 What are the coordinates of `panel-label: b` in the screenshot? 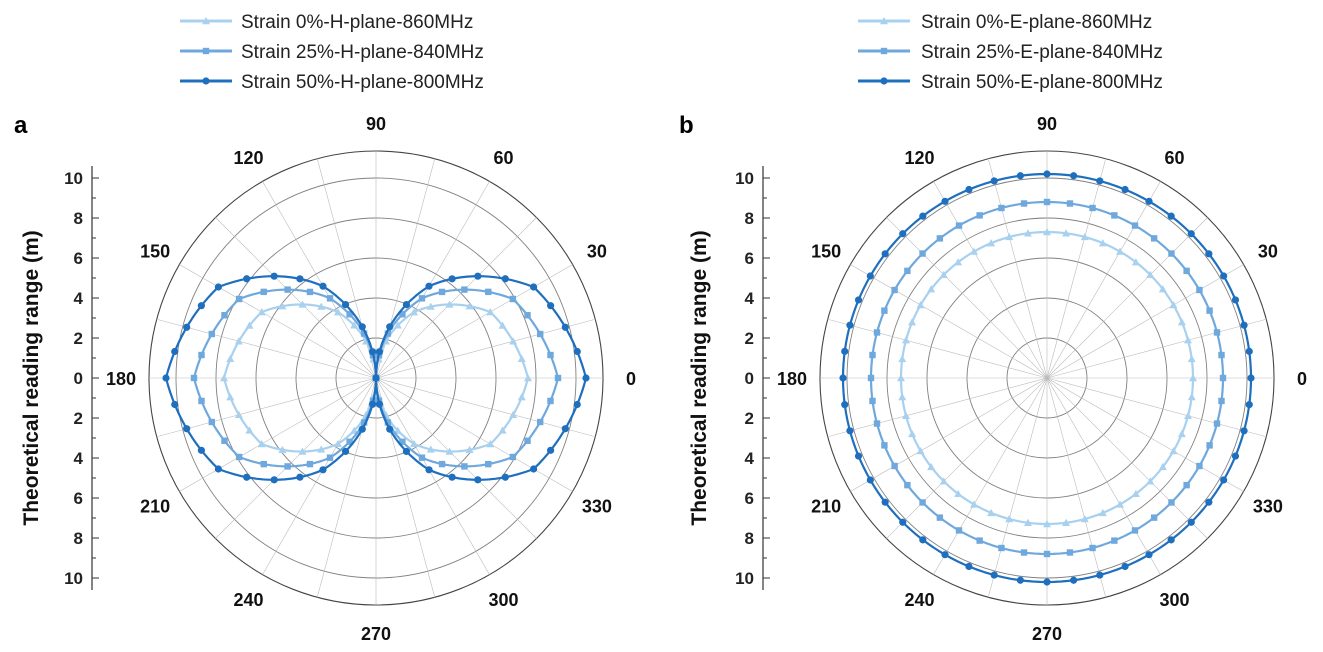 It's located at (686, 125).